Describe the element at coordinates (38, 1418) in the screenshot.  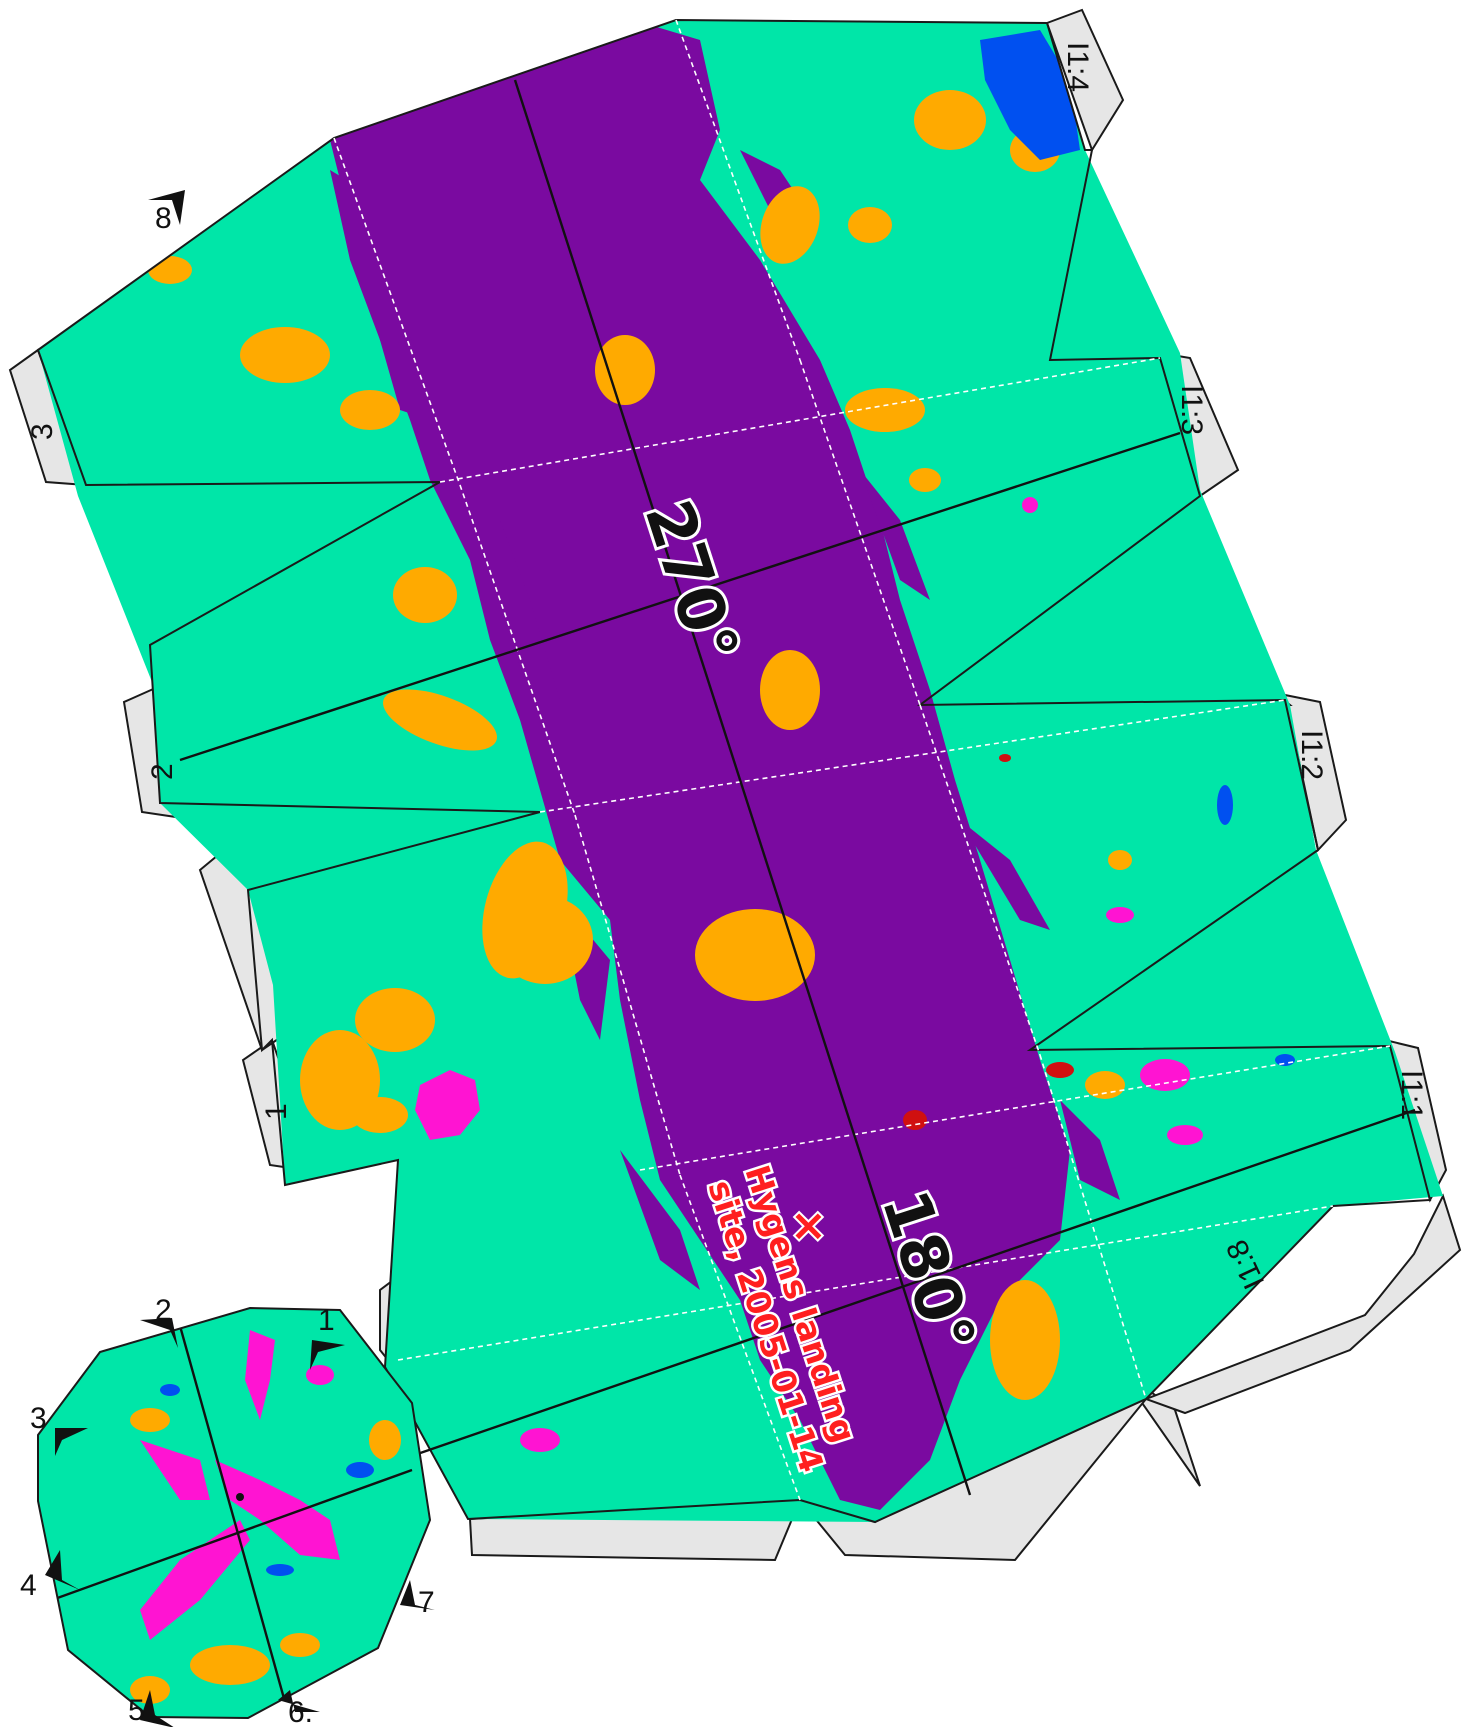
I see `polar-label-3: 3` at that location.